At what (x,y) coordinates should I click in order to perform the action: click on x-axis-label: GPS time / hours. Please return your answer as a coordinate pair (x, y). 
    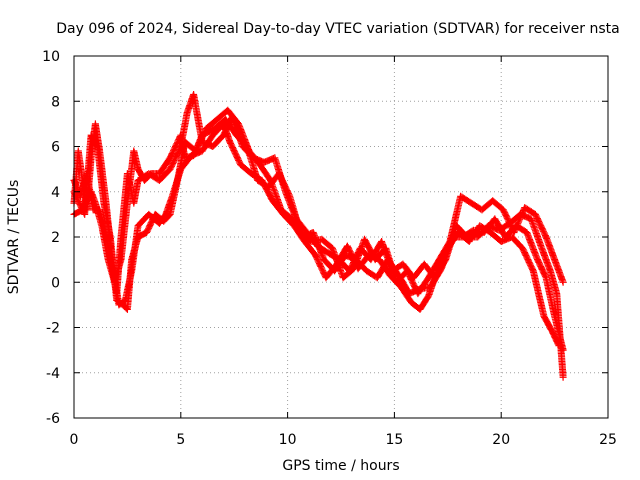
    Looking at the image, I should click on (340, 466).